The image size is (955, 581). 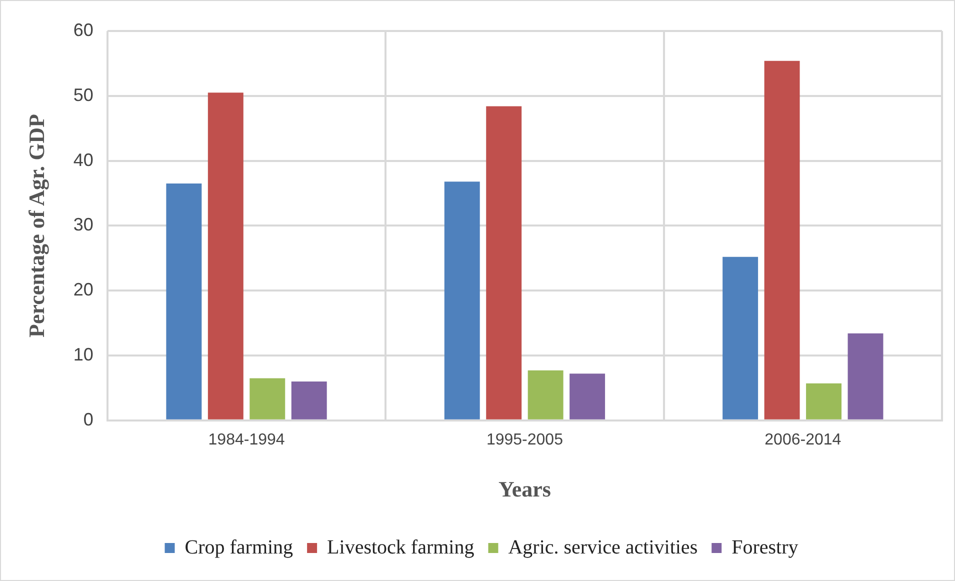 What do you see at coordinates (803, 439) in the screenshot?
I see `x-tick-label: 2006-2014` at bounding box center [803, 439].